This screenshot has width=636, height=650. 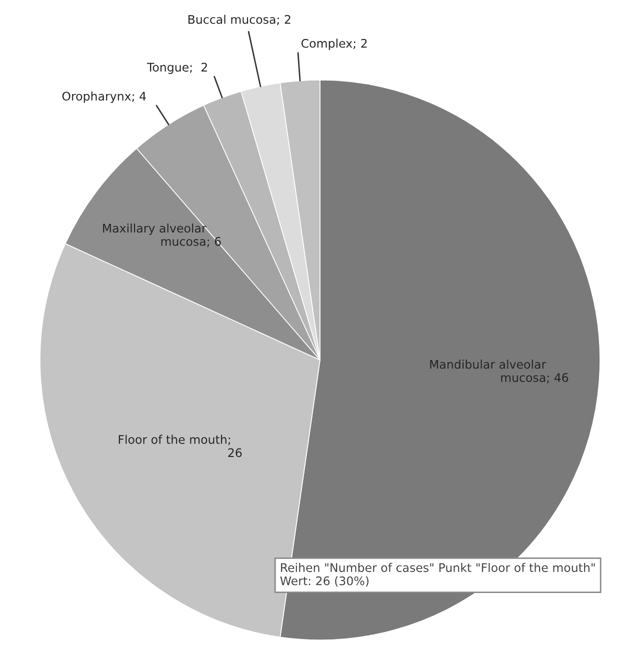 I want to click on slice-label: Tongue, so click(x=167, y=68).